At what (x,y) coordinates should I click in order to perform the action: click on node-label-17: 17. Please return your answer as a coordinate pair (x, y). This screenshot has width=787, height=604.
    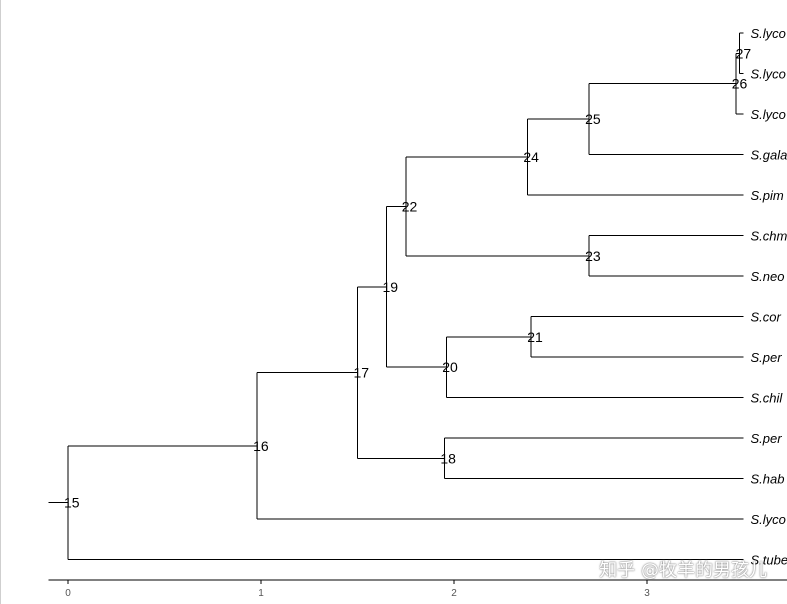
    Looking at the image, I should click on (362, 373).